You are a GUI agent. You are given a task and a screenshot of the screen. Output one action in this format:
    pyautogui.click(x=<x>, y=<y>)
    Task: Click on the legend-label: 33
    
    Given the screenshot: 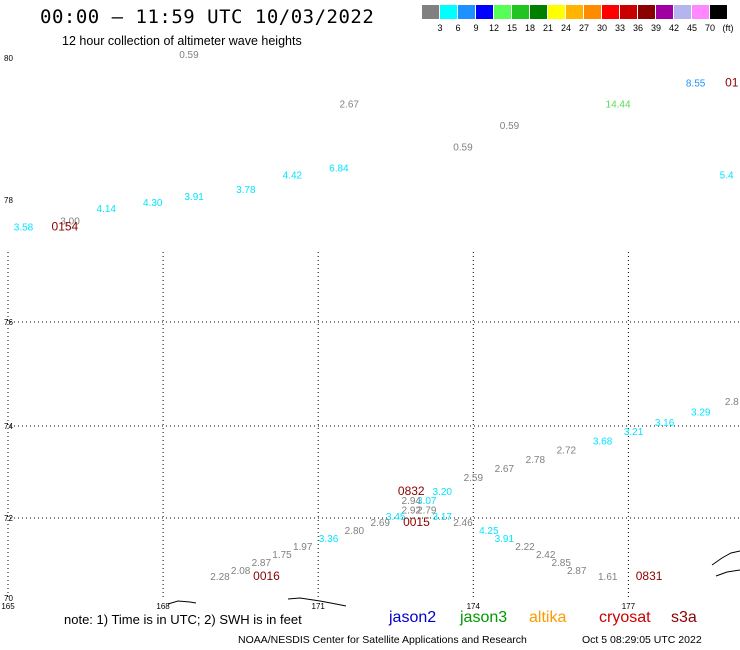 What is the action you would take?
    pyautogui.click(x=619, y=28)
    